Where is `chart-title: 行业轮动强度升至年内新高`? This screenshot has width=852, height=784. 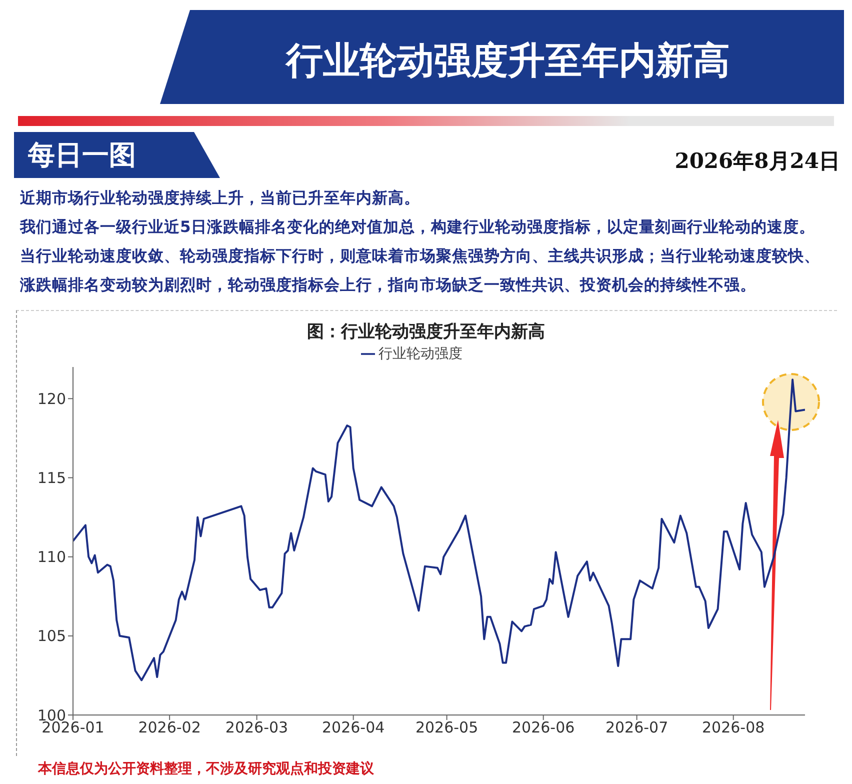
chart-title: 行业轮动强度升至年内新高 is located at coordinates (507, 61).